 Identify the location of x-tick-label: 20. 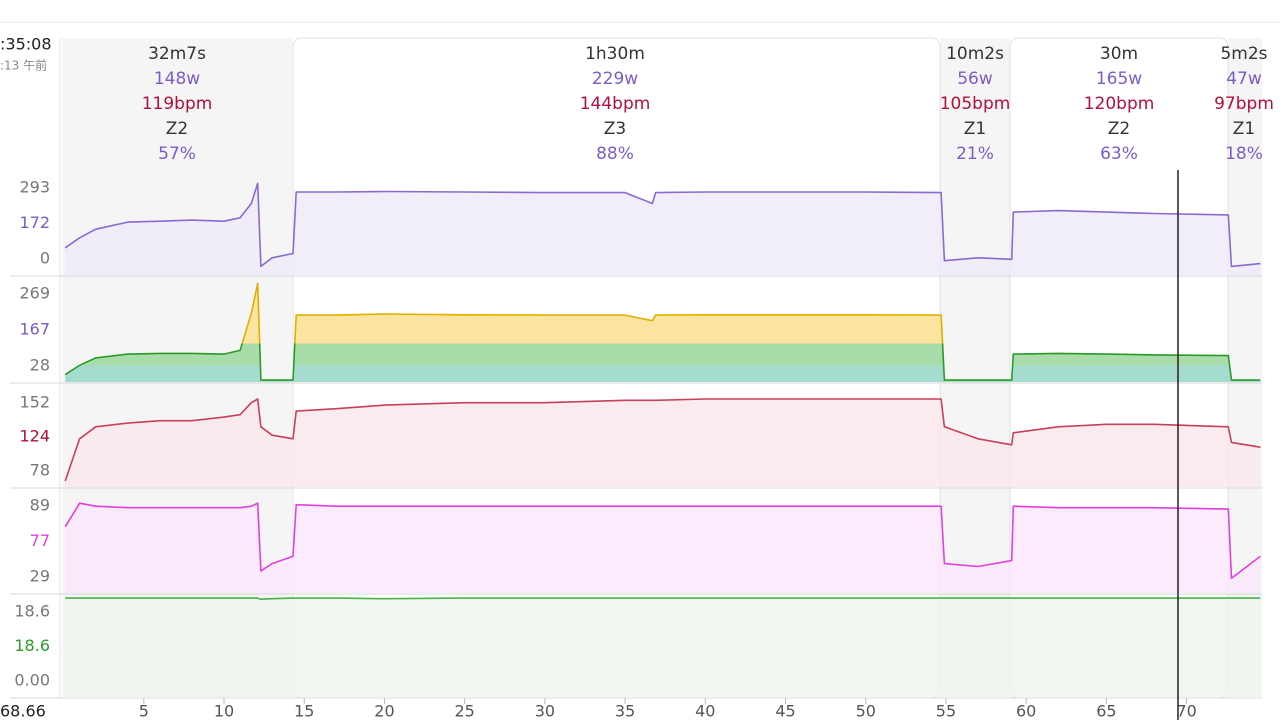
(384, 711).